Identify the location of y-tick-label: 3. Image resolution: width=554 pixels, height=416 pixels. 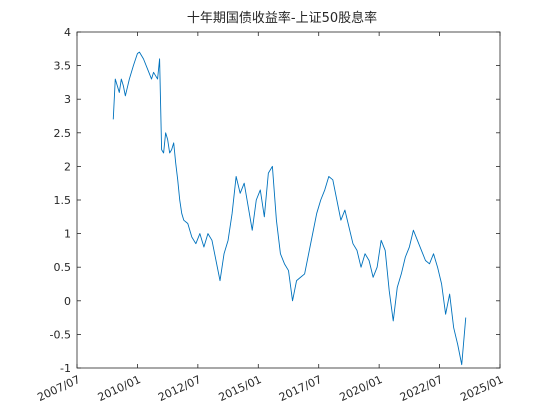
(67, 99).